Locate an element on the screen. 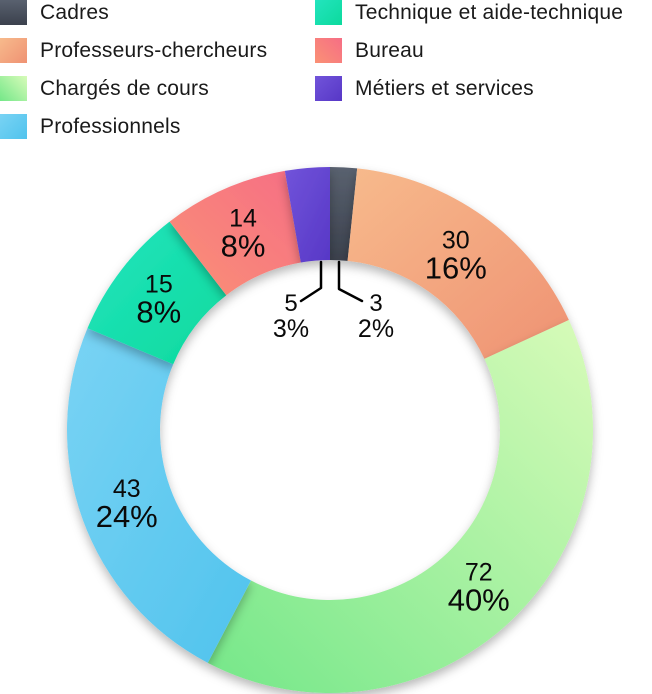  slice-label-charges_de_cours: 72 40% is located at coordinates (479, 588).